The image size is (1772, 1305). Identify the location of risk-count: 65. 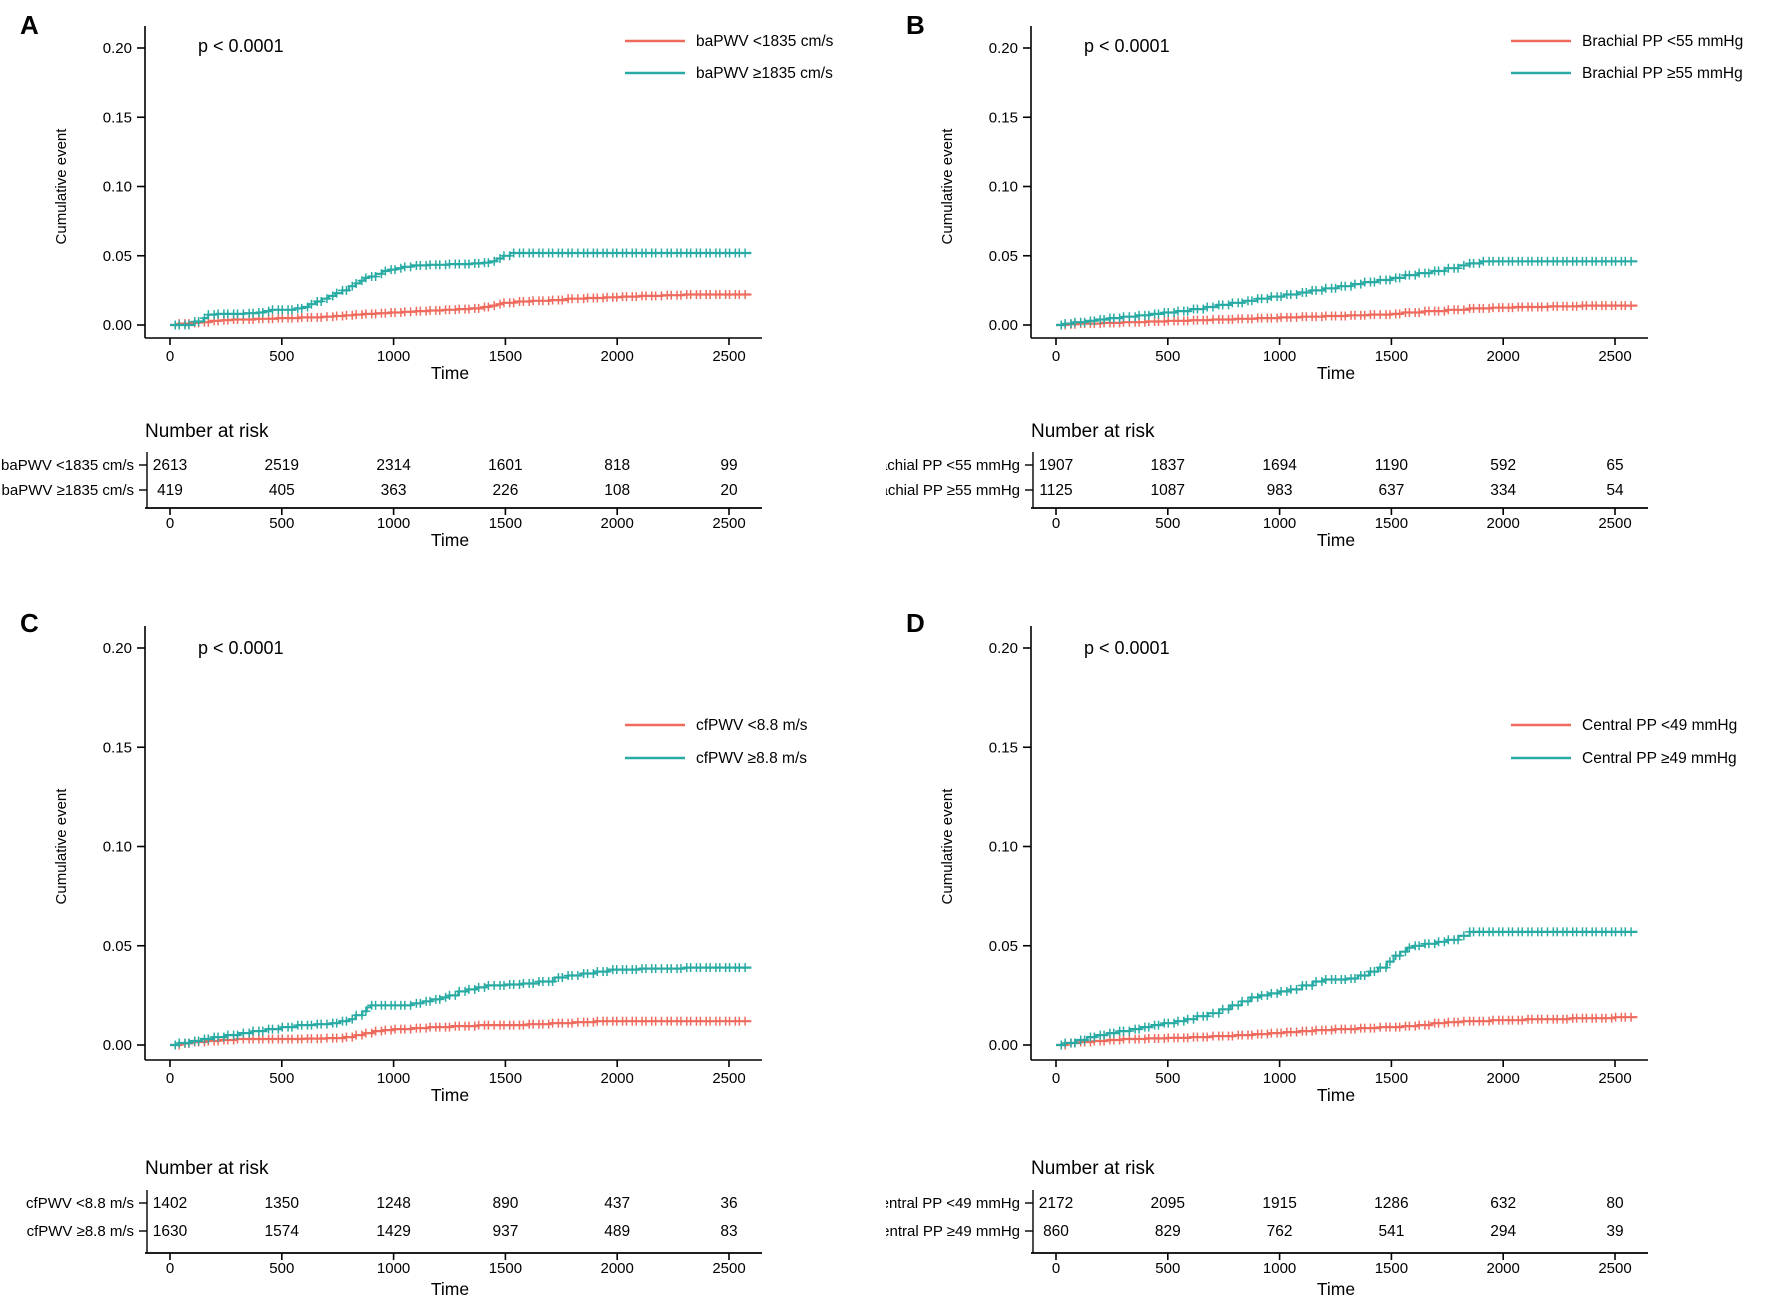
(1614, 465).